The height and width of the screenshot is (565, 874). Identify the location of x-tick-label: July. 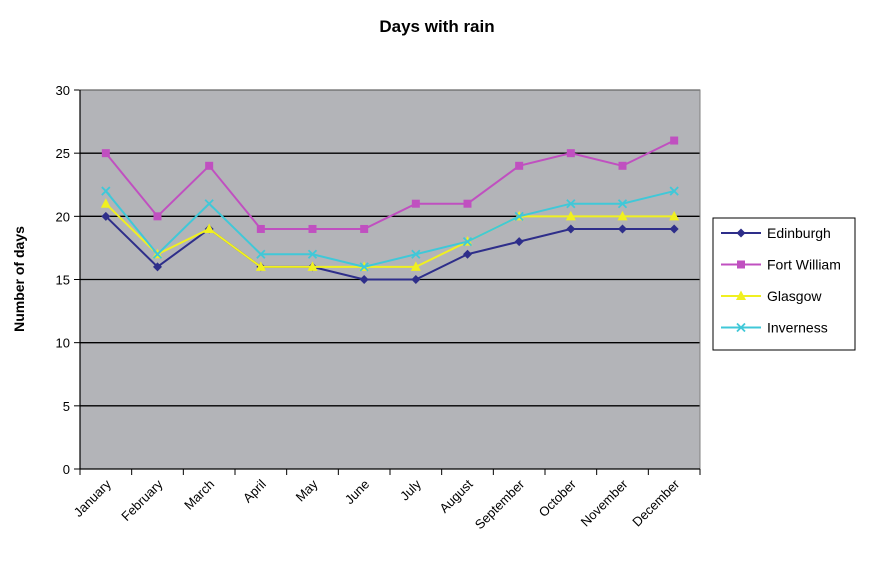
(410, 489).